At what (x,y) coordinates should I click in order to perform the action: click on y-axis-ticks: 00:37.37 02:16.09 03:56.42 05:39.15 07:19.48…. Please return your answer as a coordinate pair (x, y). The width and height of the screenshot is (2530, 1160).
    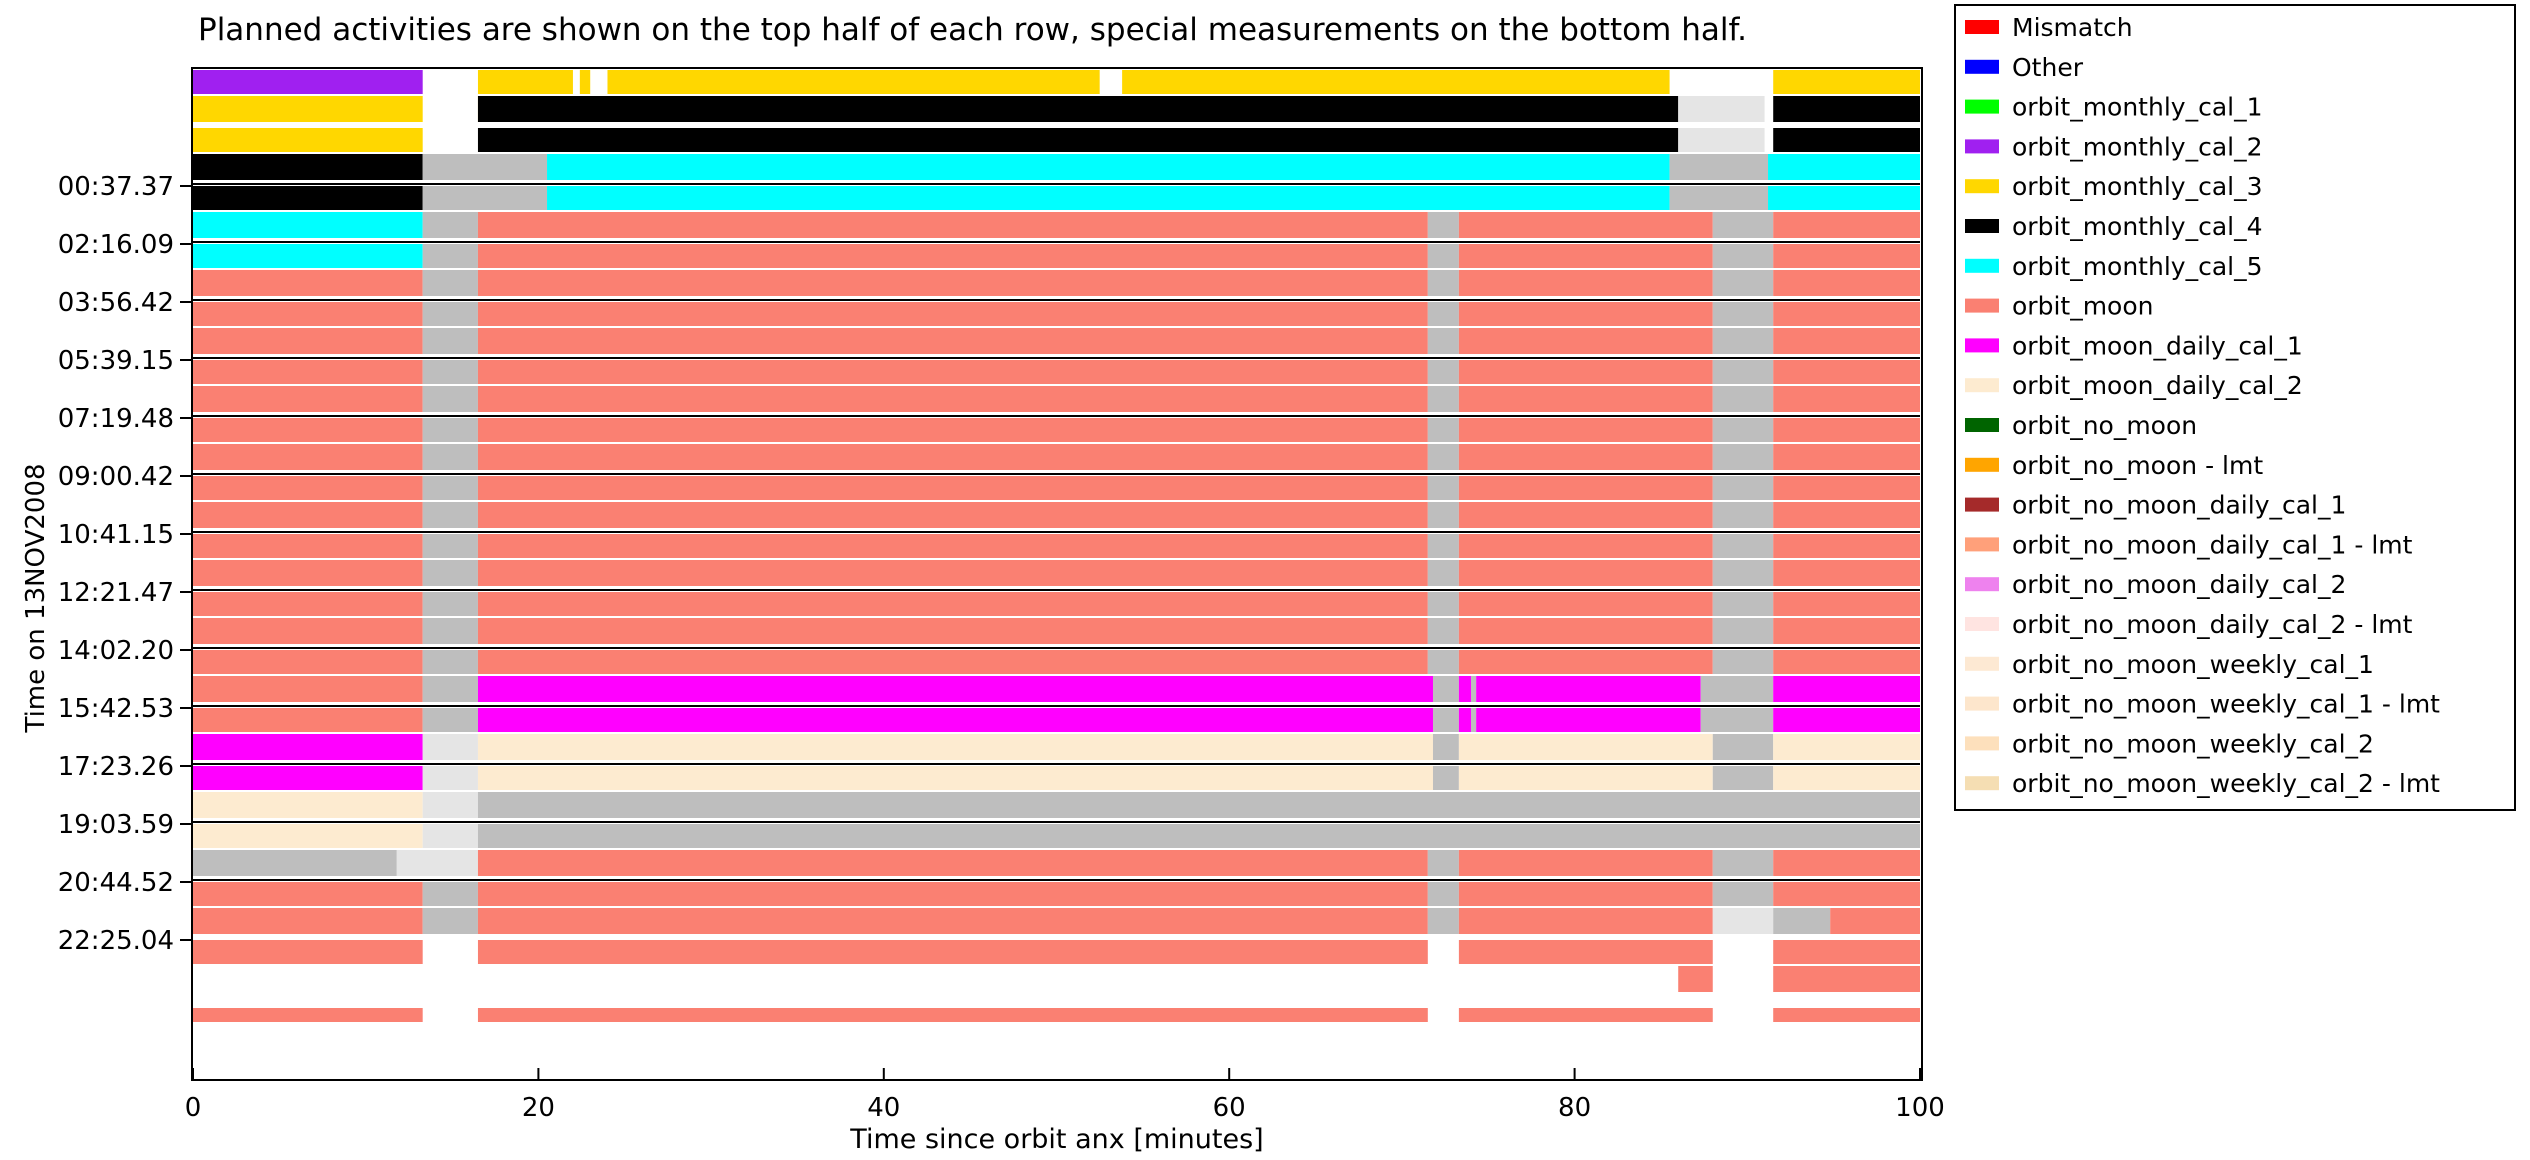
    Looking at the image, I should click on (125, 564).